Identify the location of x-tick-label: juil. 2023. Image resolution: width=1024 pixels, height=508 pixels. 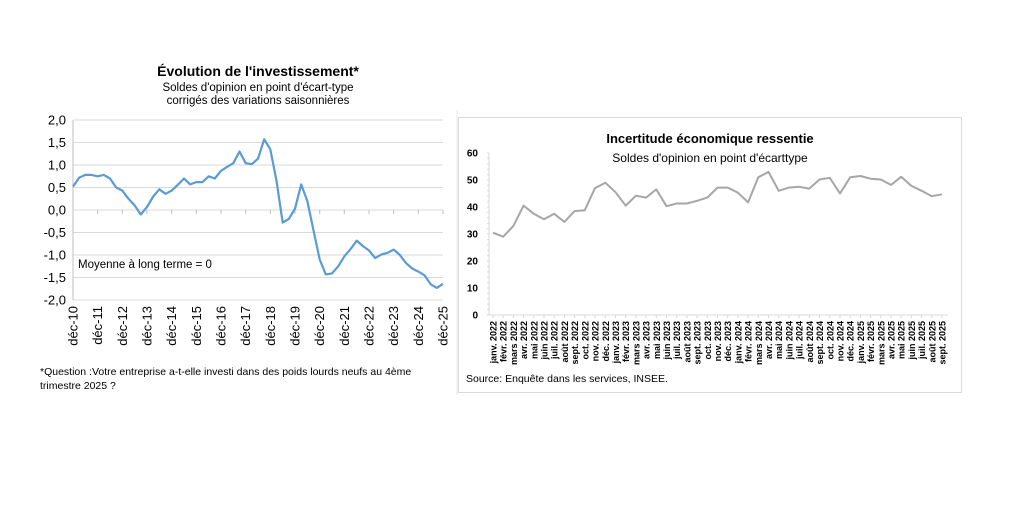
(677, 340).